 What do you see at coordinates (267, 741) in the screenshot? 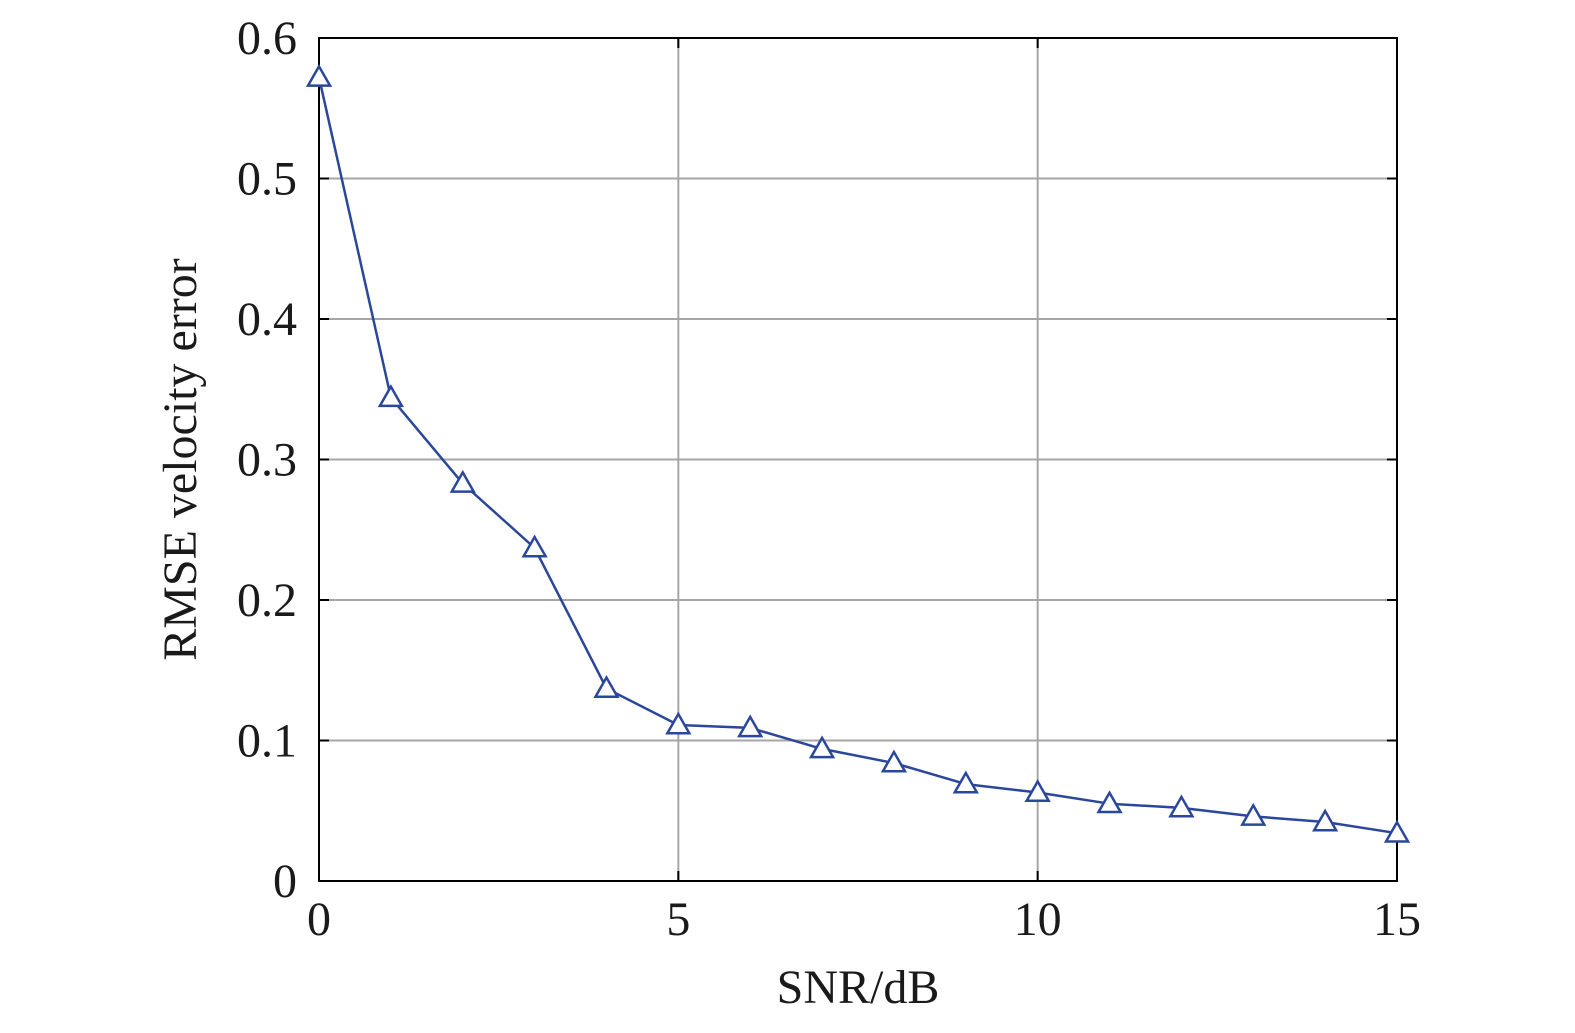
I see `y-tick-label: 0.1` at bounding box center [267, 741].